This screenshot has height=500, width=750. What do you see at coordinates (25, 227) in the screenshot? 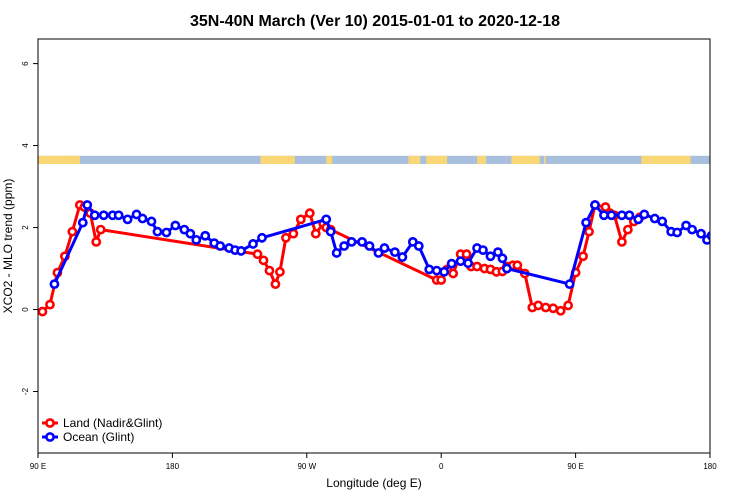
I see `y-tick-label: 2` at bounding box center [25, 227].